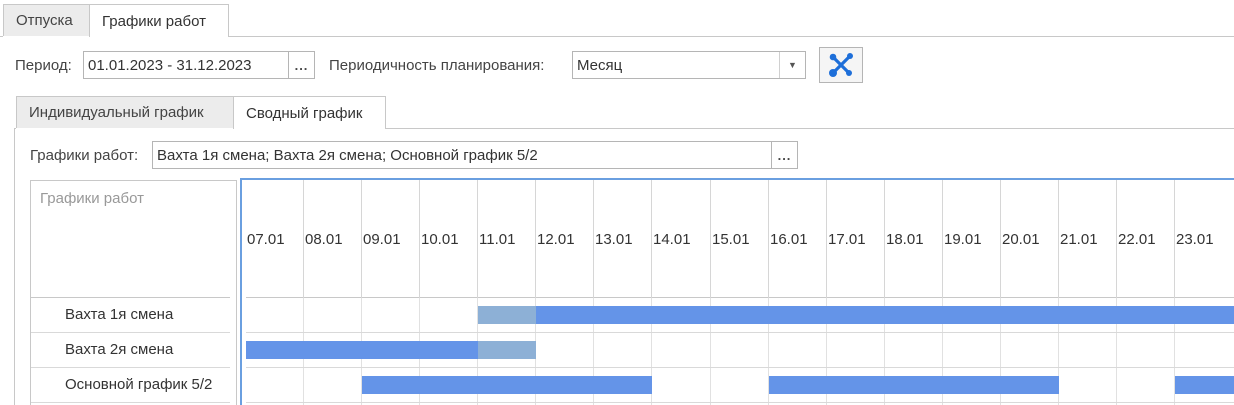  I want to click on gantt-left-header-divider, so click(130, 297).